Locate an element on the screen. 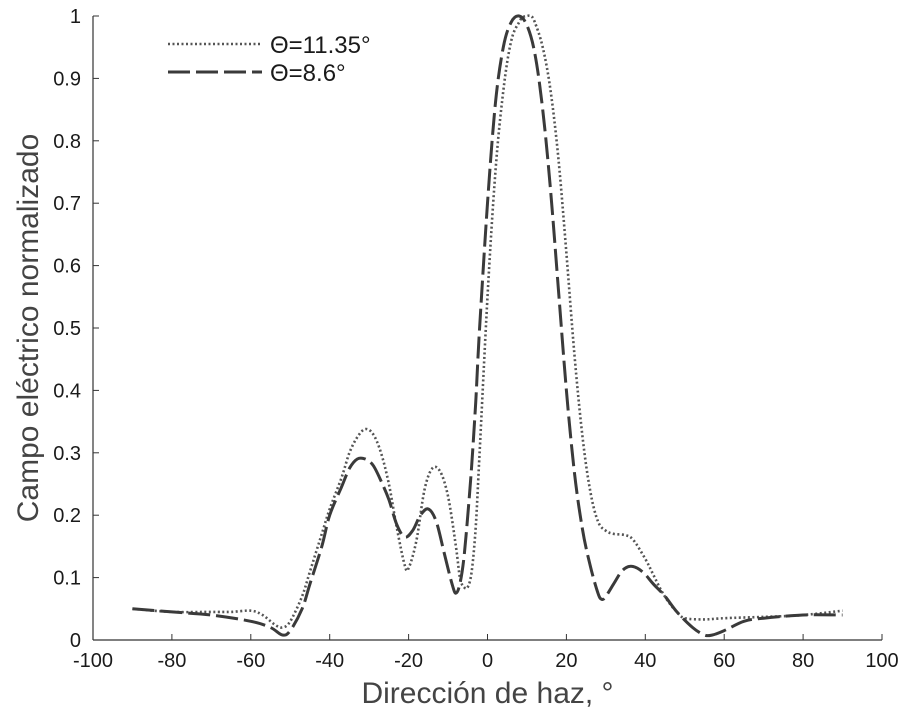 The width and height of the screenshot is (919, 719). y-tick-label: 0.6 is located at coordinates (67, 267).